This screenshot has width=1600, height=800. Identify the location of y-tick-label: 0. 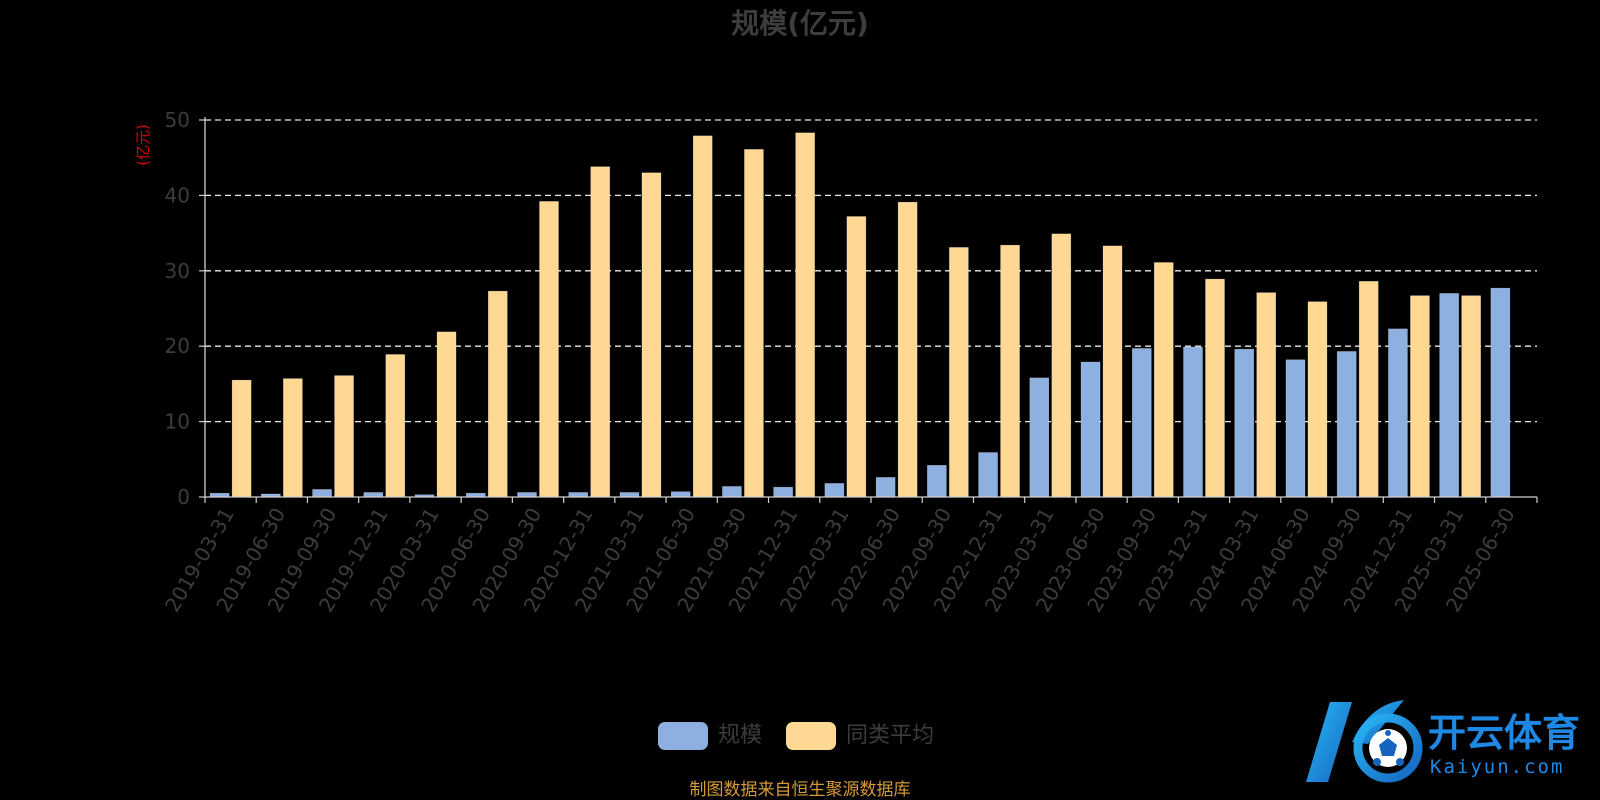
(183, 497).